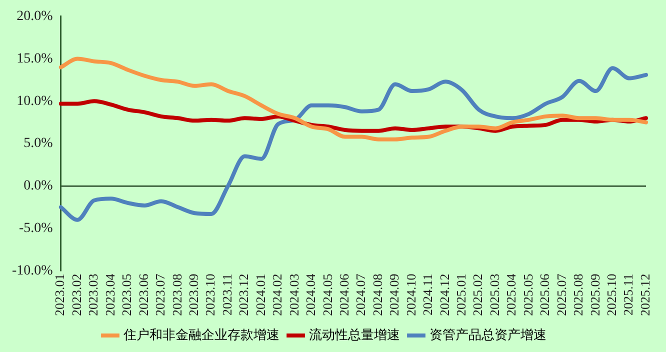  Describe the element at coordinates (160, 294) in the screenshot. I see `x-tick-label: 2023.07` at that location.